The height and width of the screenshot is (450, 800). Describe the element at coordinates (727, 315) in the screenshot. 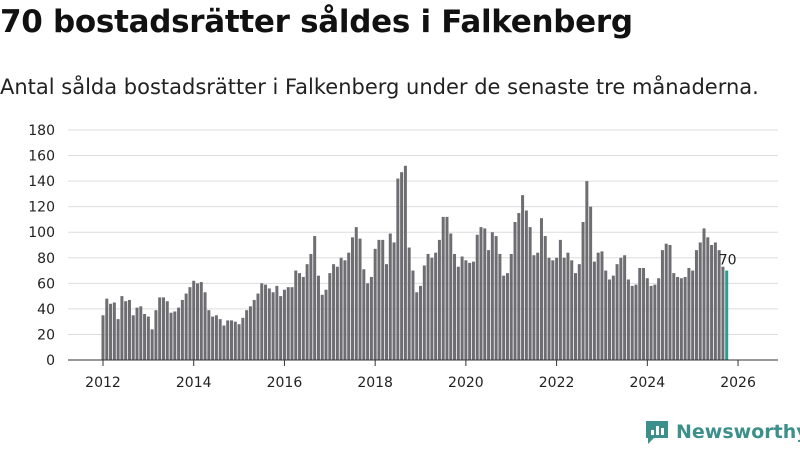

I see `bar-highlight` at that location.